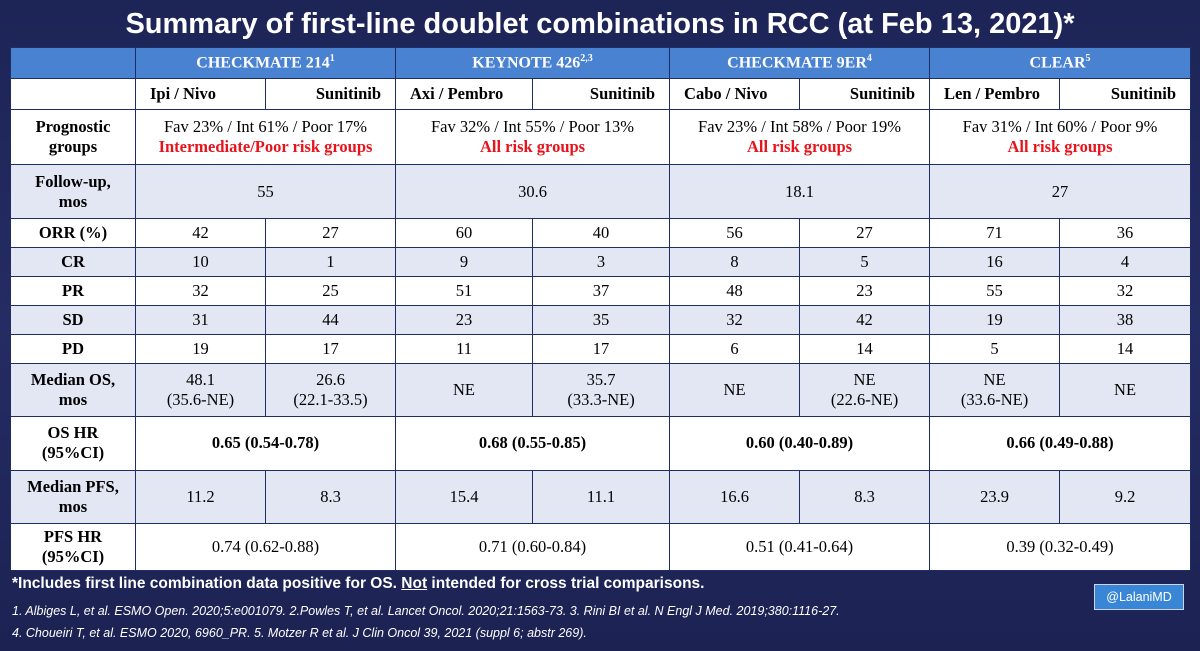  What do you see at coordinates (865, 349) in the screenshot?
I see `pd-value: 14` at bounding box center [865, 349].